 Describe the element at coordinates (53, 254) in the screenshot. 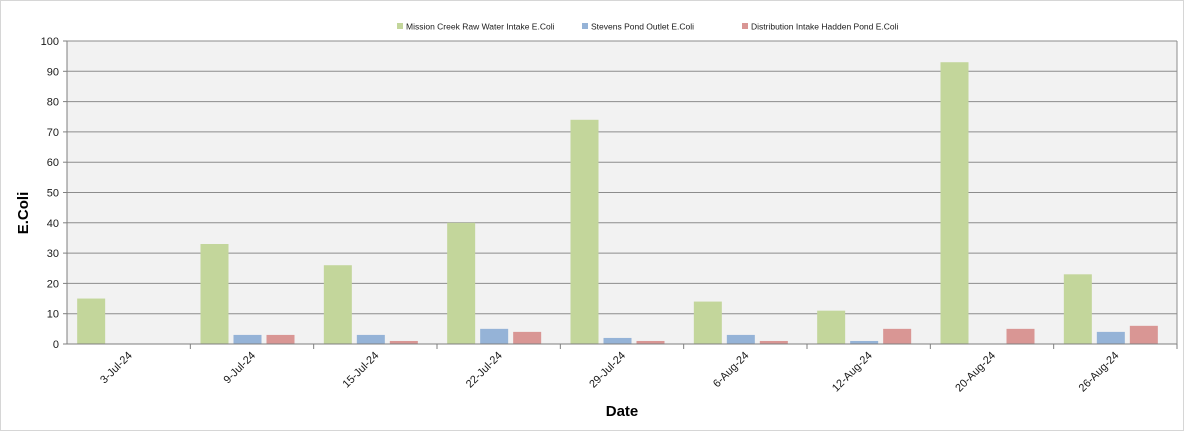

I see `y-tick-label: 30` at that location.